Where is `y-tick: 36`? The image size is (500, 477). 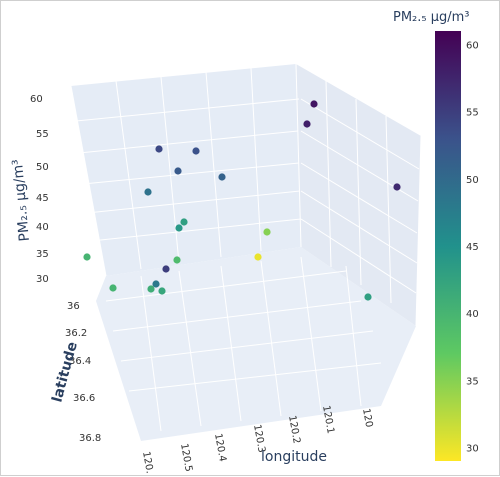
y-tick: 36 is located at coordinates (73, 306).